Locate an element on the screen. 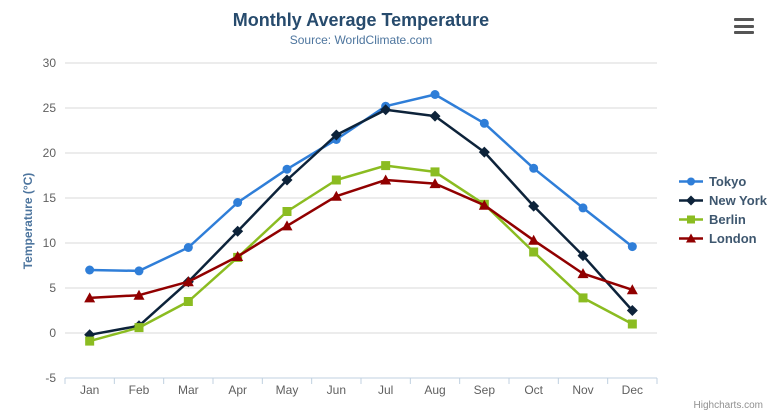  x-axis-tick-label: Jan is located at coordinates (89, 390).